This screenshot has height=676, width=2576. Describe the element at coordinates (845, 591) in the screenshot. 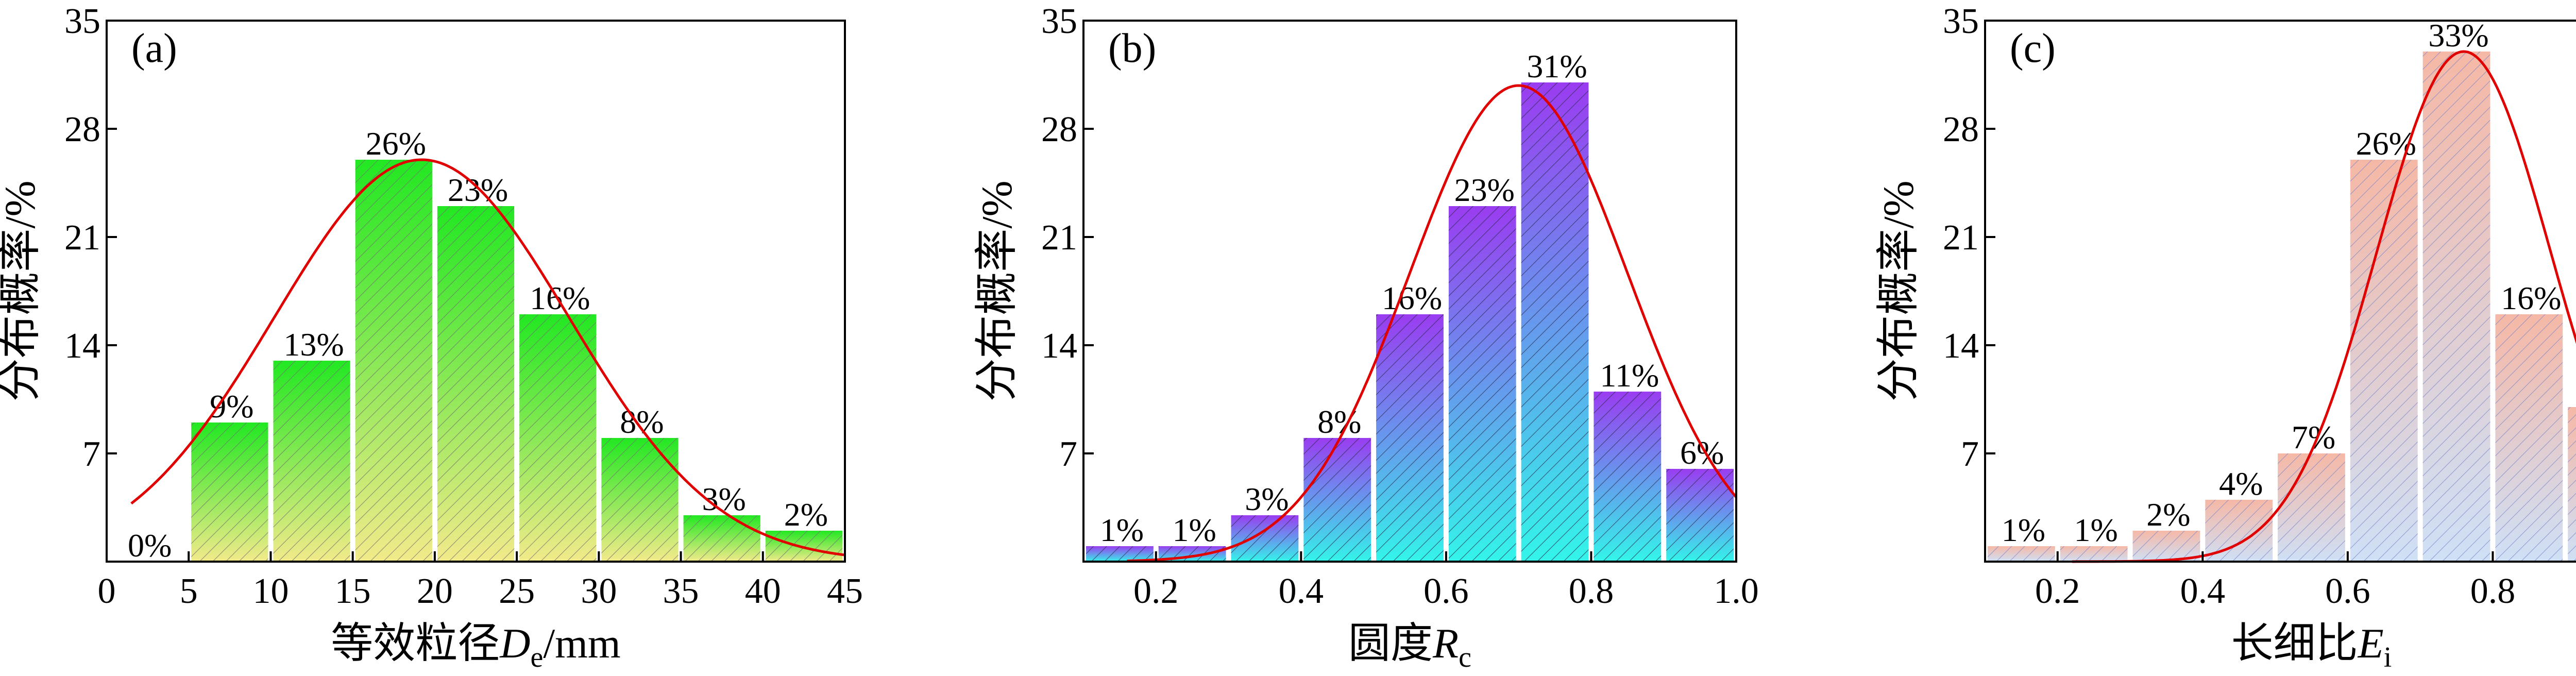

I see `x-tick-label: 45` at that location.